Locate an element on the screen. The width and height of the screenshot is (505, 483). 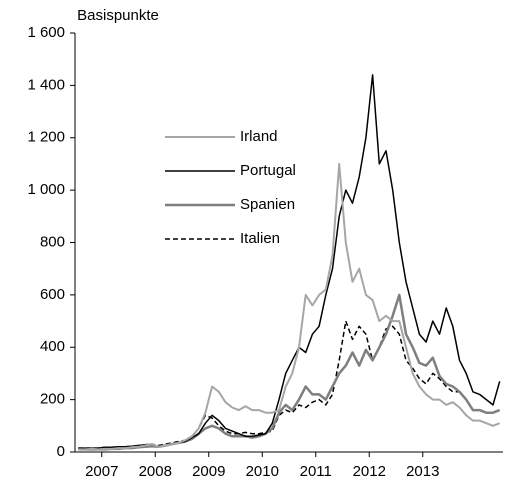
x-tick-label: 2009 is located at coordinates (208, 471).